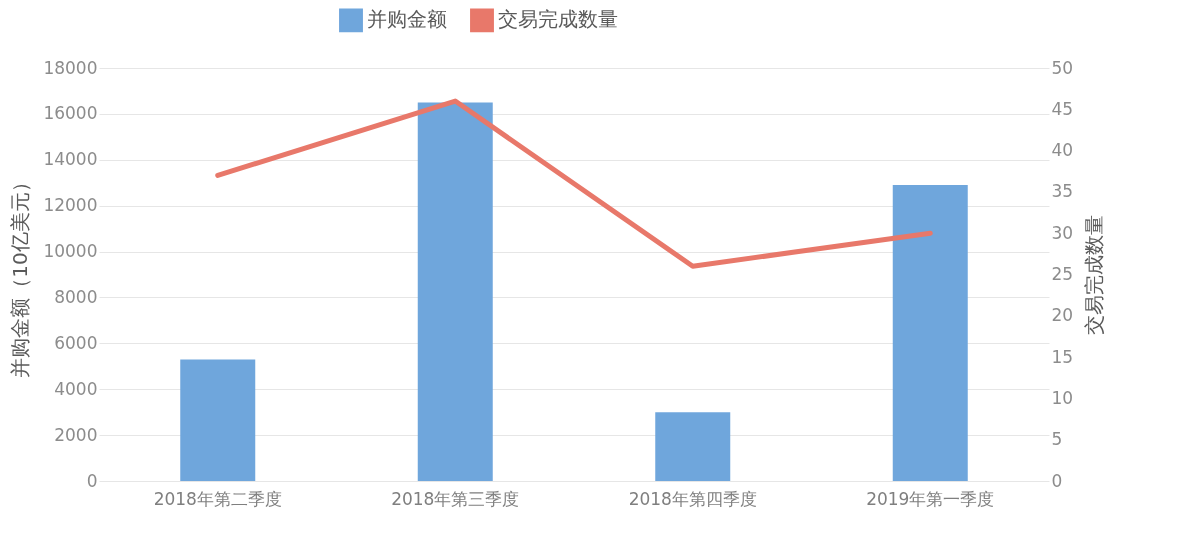 This screenshot has height=539, width=1200. Describe the element at coordinates (1094, 275) in the screenshot. I see `y2-axis-title: 交易完成数量` at that location.